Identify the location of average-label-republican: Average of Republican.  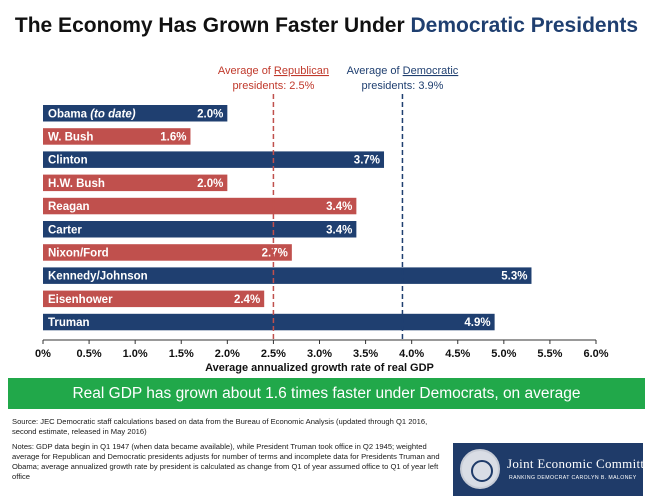
(273, 71).